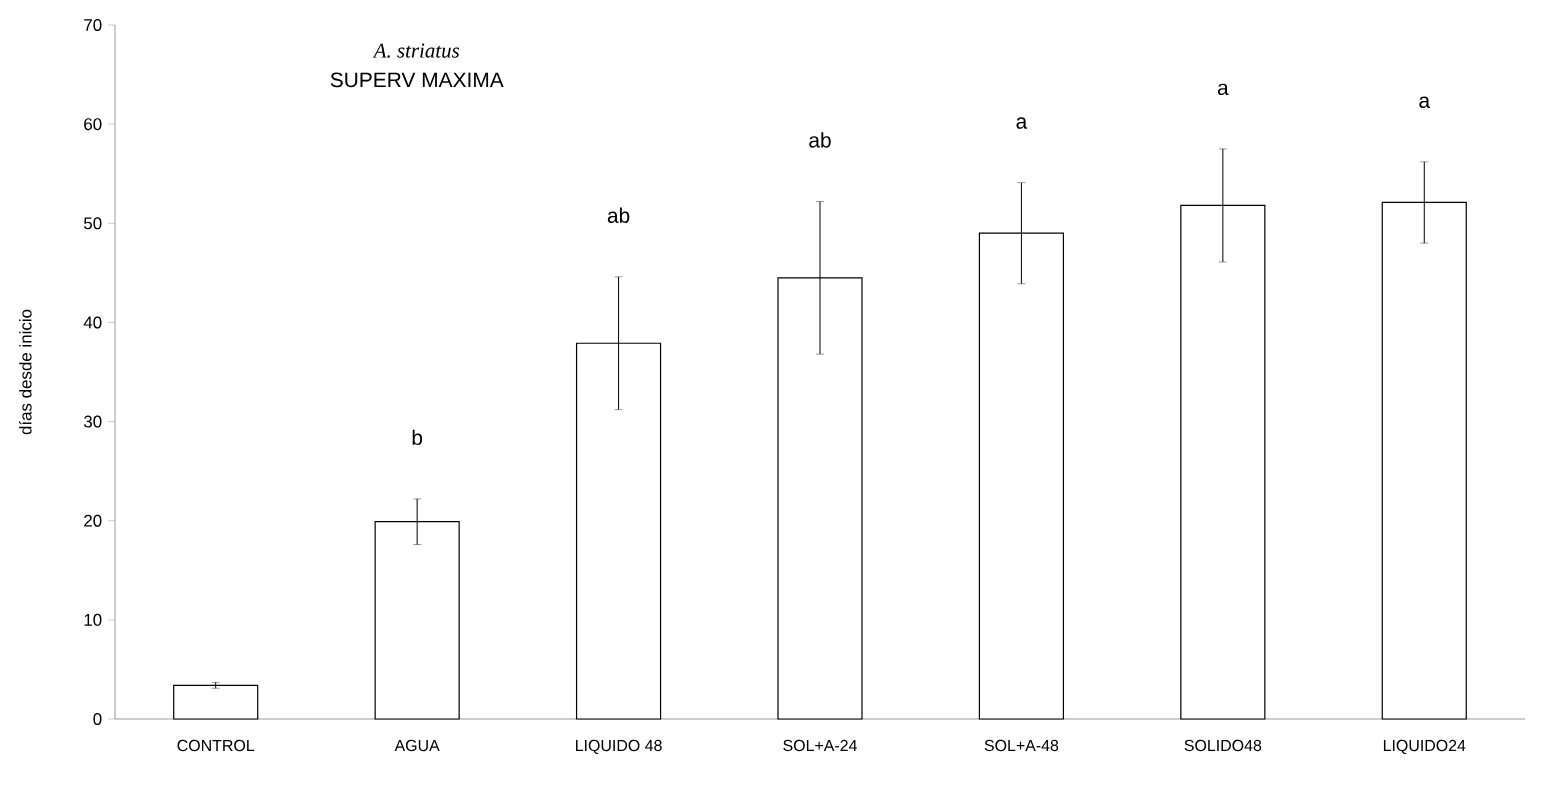 The width and height of the screenshot is (1553, 785). I want to click on y-tick-label: 70, so click(93, 25).